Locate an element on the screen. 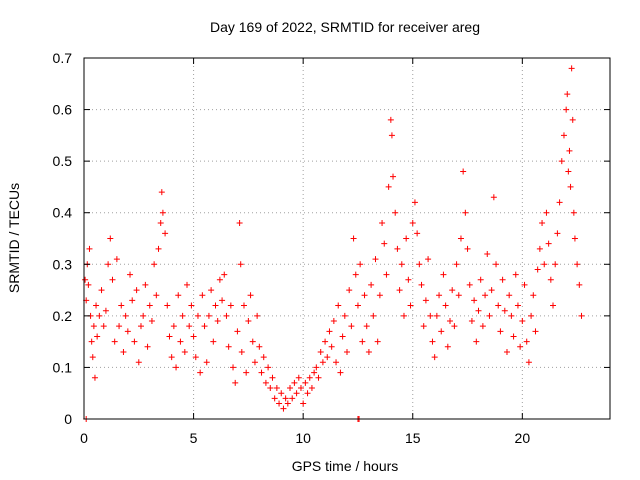 This screenshot has height=480, width=640. x-tick-label: 0 is located at coordinates (84, 438).